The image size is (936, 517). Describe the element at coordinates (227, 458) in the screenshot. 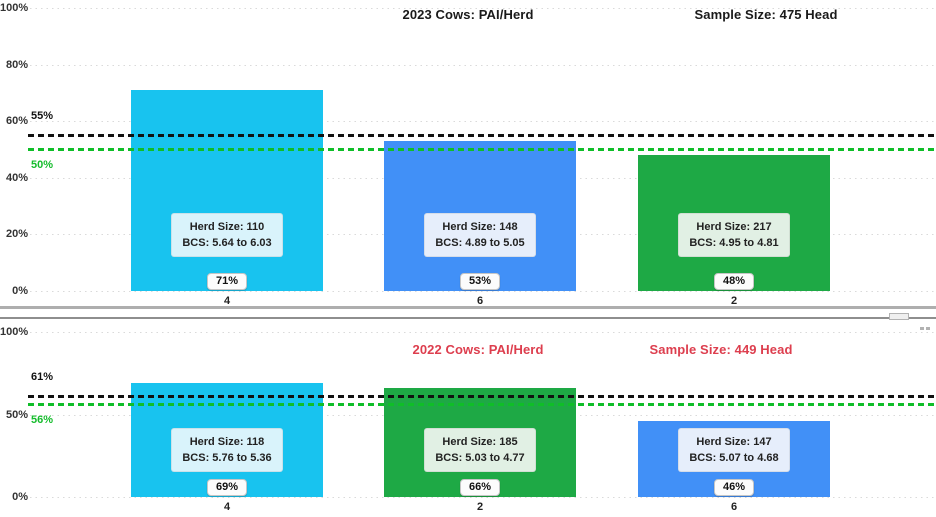

I see `bcs-label: BCS: 5.76 to 5.36` at that location.